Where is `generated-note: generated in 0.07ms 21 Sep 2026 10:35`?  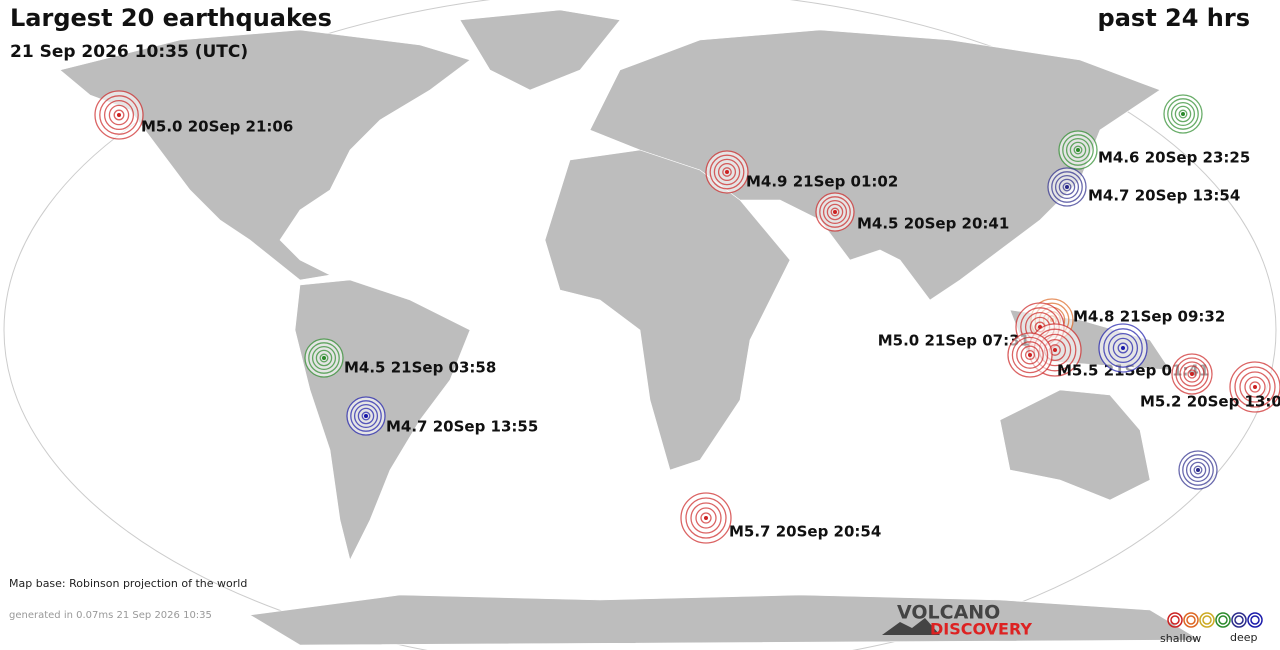 generated-note: generated in 0.07ms 21 Sep 2026 10:35 is located at coordinates (110, 615).